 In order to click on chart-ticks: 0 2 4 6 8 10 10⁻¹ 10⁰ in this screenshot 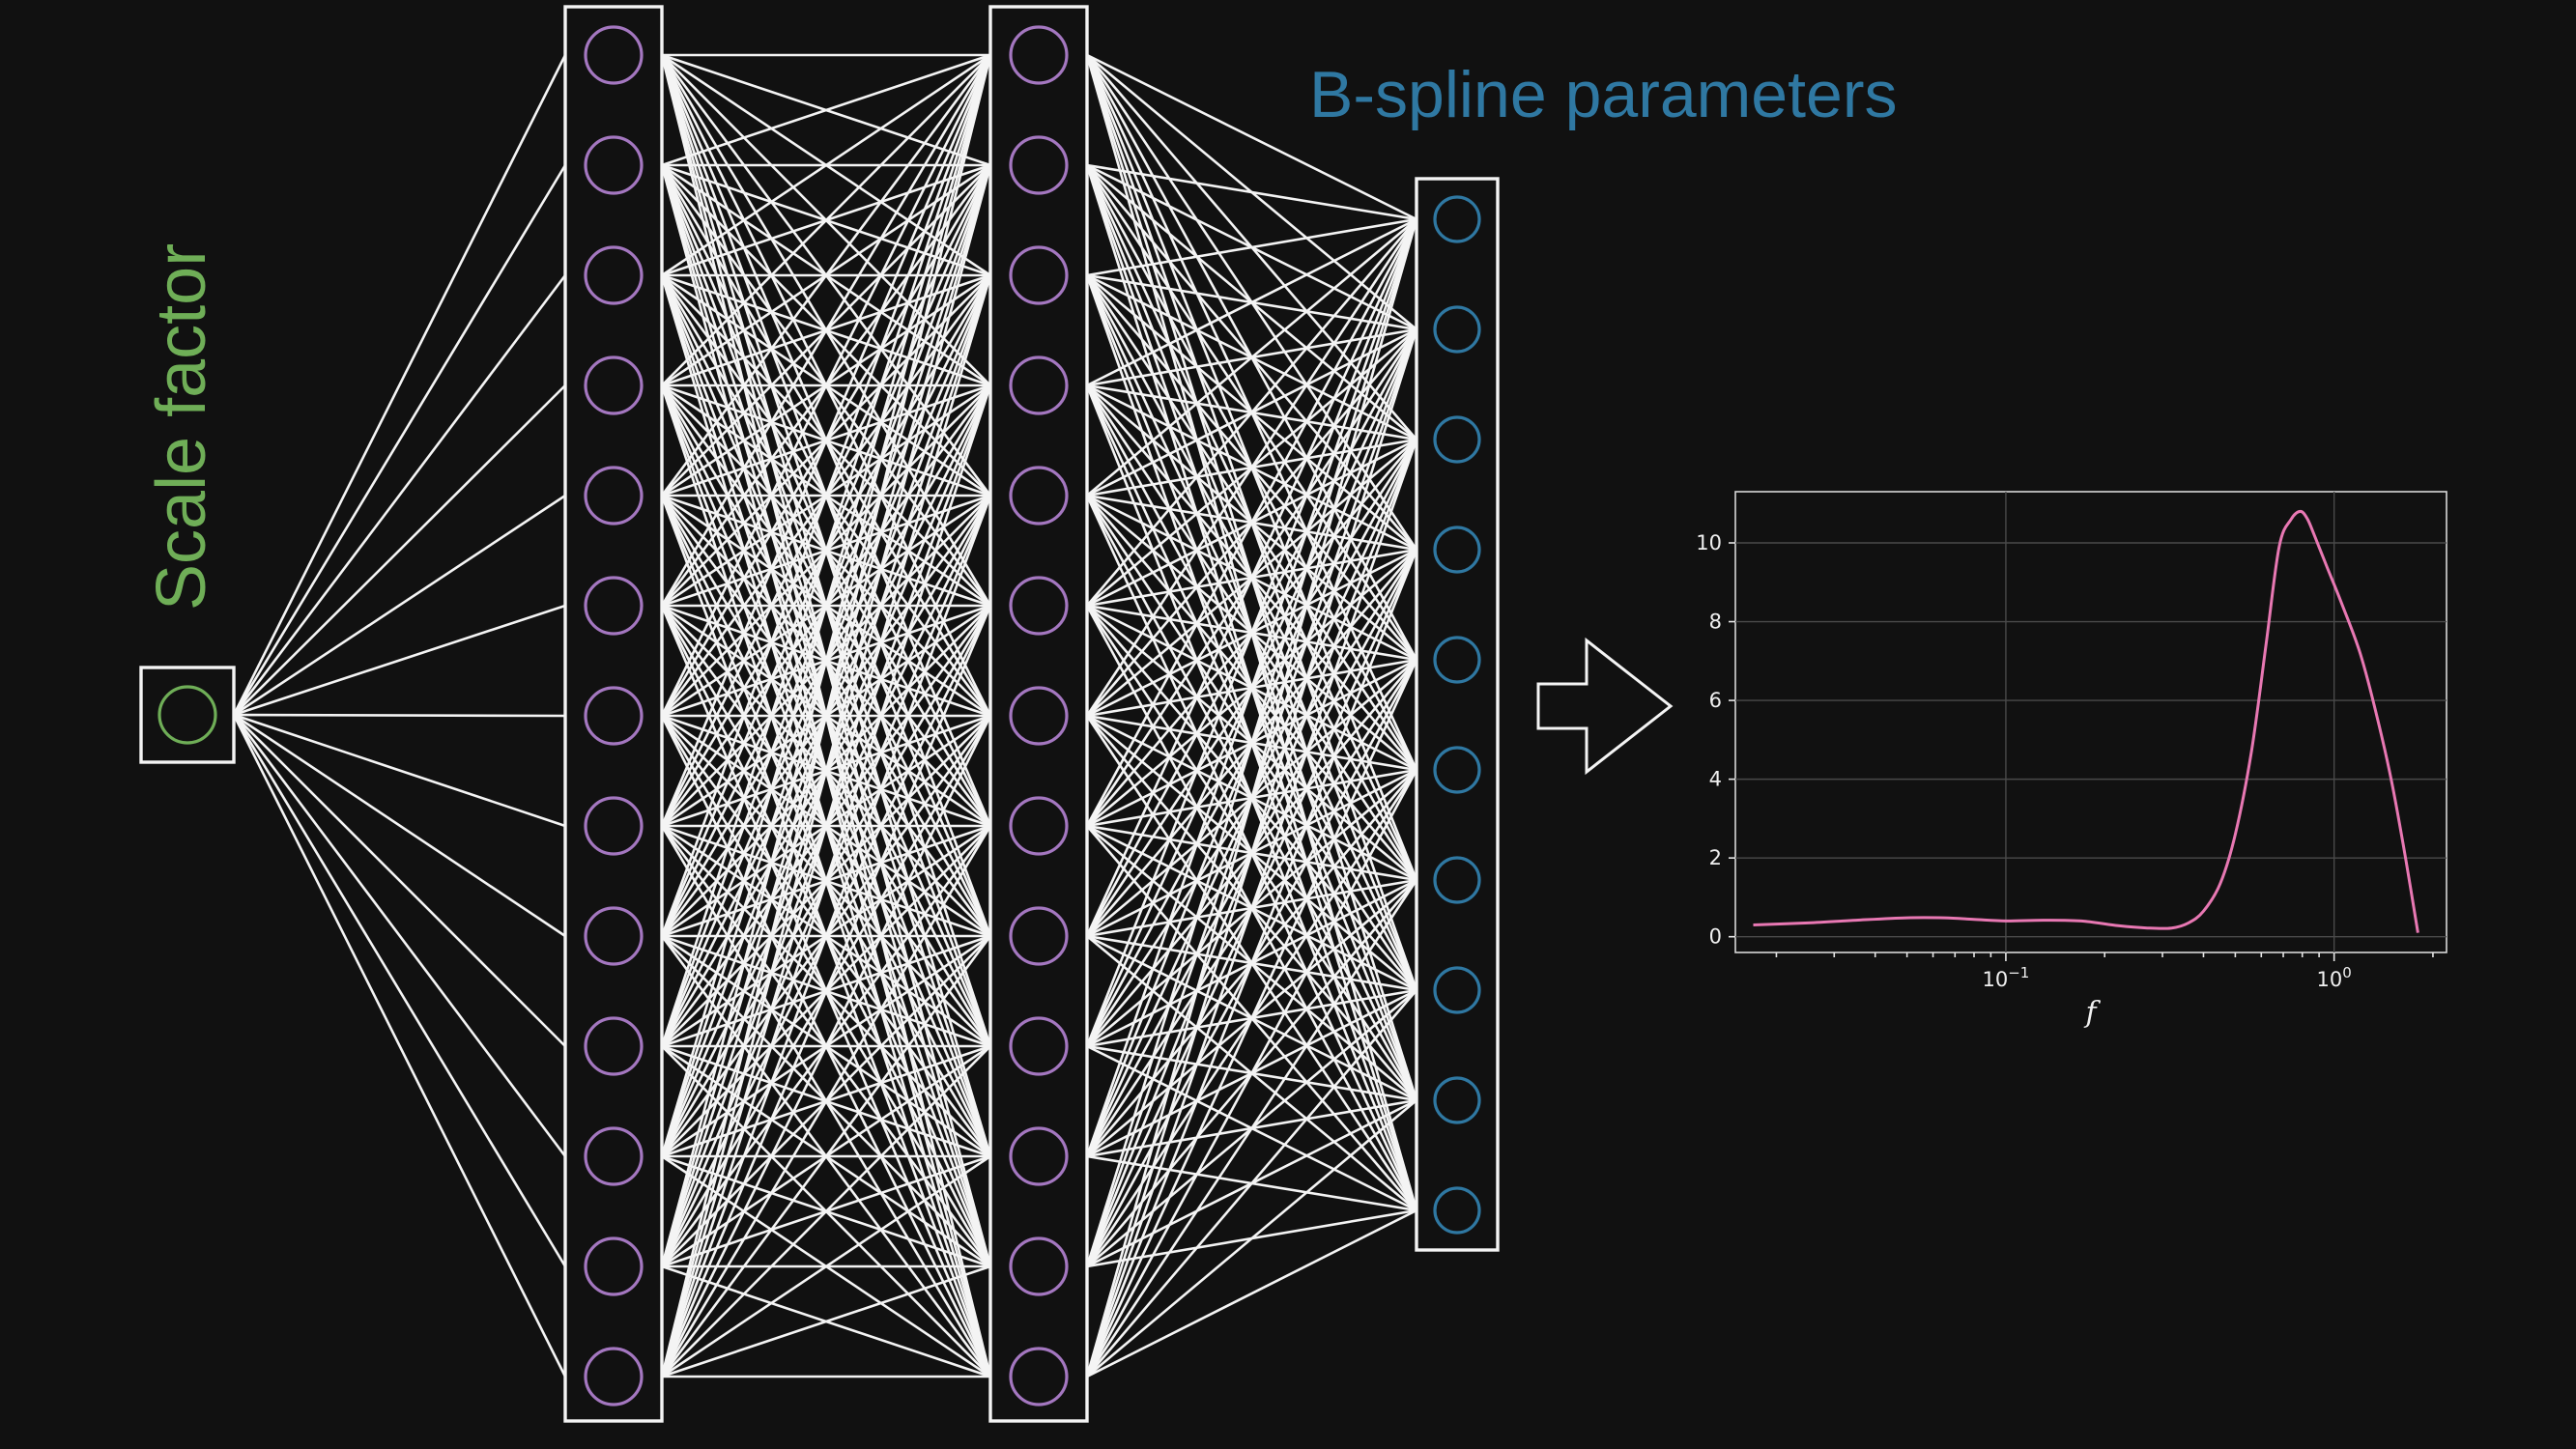, I will do `click(2065, 761)`.